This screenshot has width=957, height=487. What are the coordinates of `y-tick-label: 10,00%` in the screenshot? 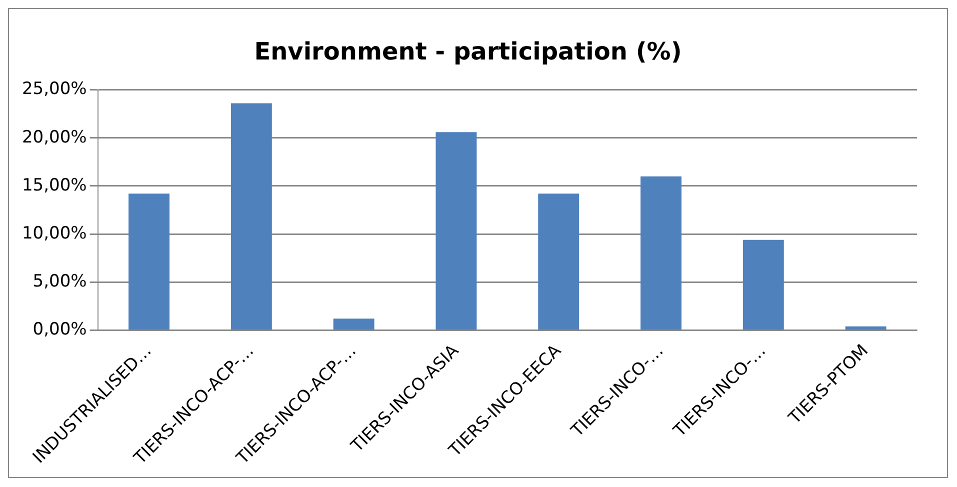 It's located at (54, 233).